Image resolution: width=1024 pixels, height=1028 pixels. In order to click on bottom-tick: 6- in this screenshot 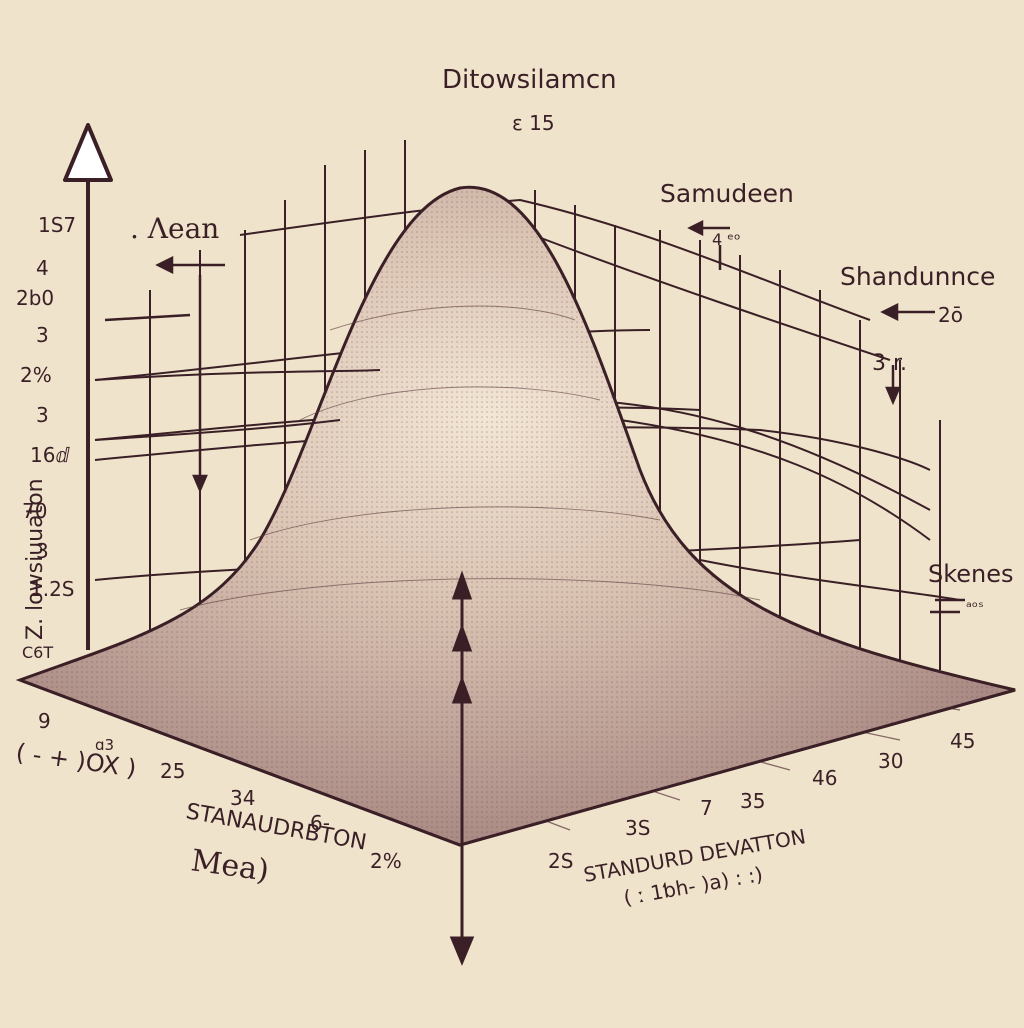, I will do `click(320, 823)`.